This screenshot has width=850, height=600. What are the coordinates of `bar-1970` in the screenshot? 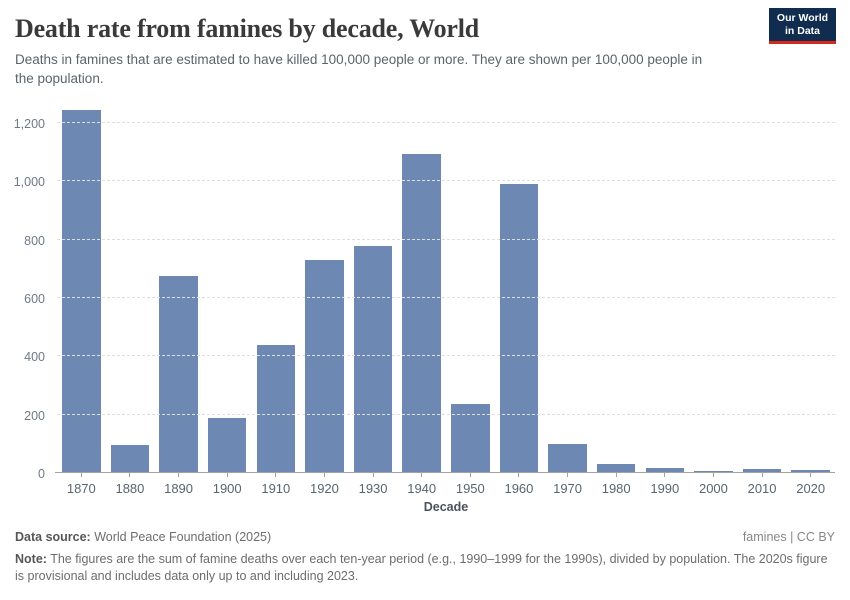 It's located at (567, 458).